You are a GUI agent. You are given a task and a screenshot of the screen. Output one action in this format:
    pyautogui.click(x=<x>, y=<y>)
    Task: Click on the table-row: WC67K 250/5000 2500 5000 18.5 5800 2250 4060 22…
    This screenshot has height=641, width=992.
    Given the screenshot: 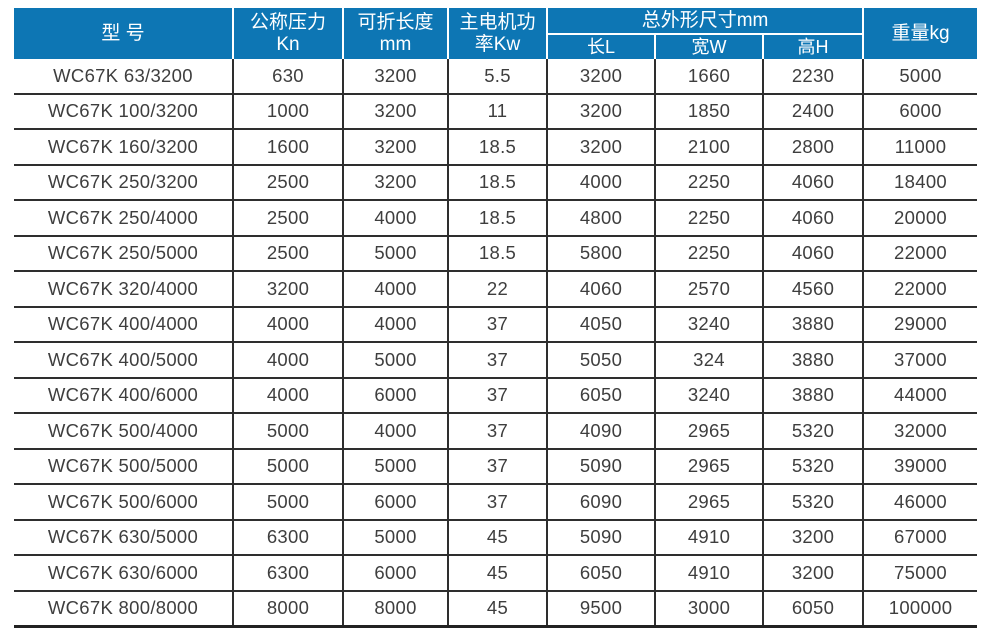 What is the action you would take?
    pyautogui.click(x=496, y=253)
    